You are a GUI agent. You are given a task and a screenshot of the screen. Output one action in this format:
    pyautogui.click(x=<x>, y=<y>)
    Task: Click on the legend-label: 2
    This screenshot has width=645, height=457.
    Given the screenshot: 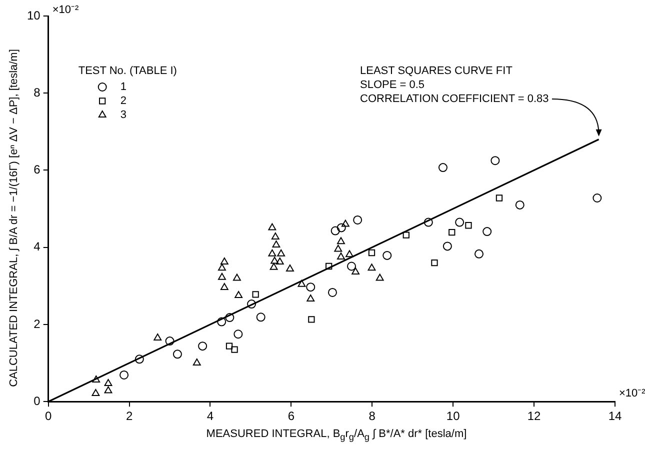 What is the action you would take?
    pyautogui.click(x=123, y=101)
    